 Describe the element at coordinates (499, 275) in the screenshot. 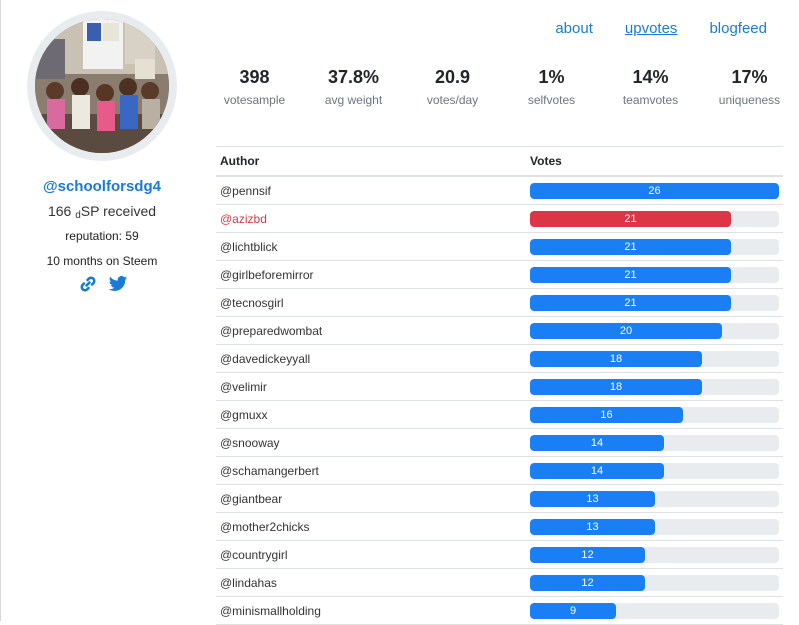

I see `table-row: @girlbeforemirror 21` at that location.